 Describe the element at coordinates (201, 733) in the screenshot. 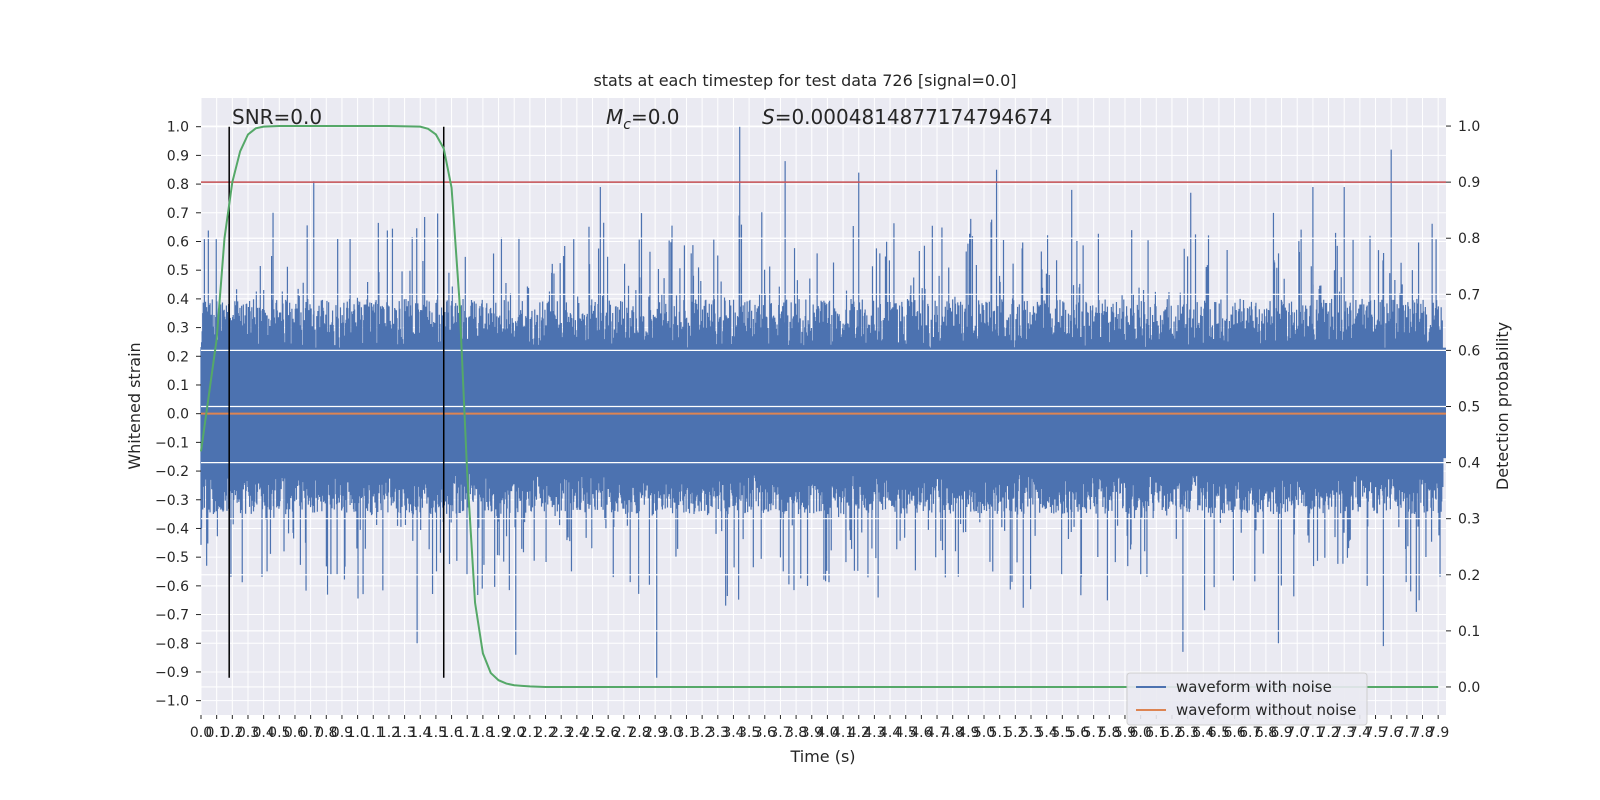

I see `x-tick-label: 0.0` at that location.